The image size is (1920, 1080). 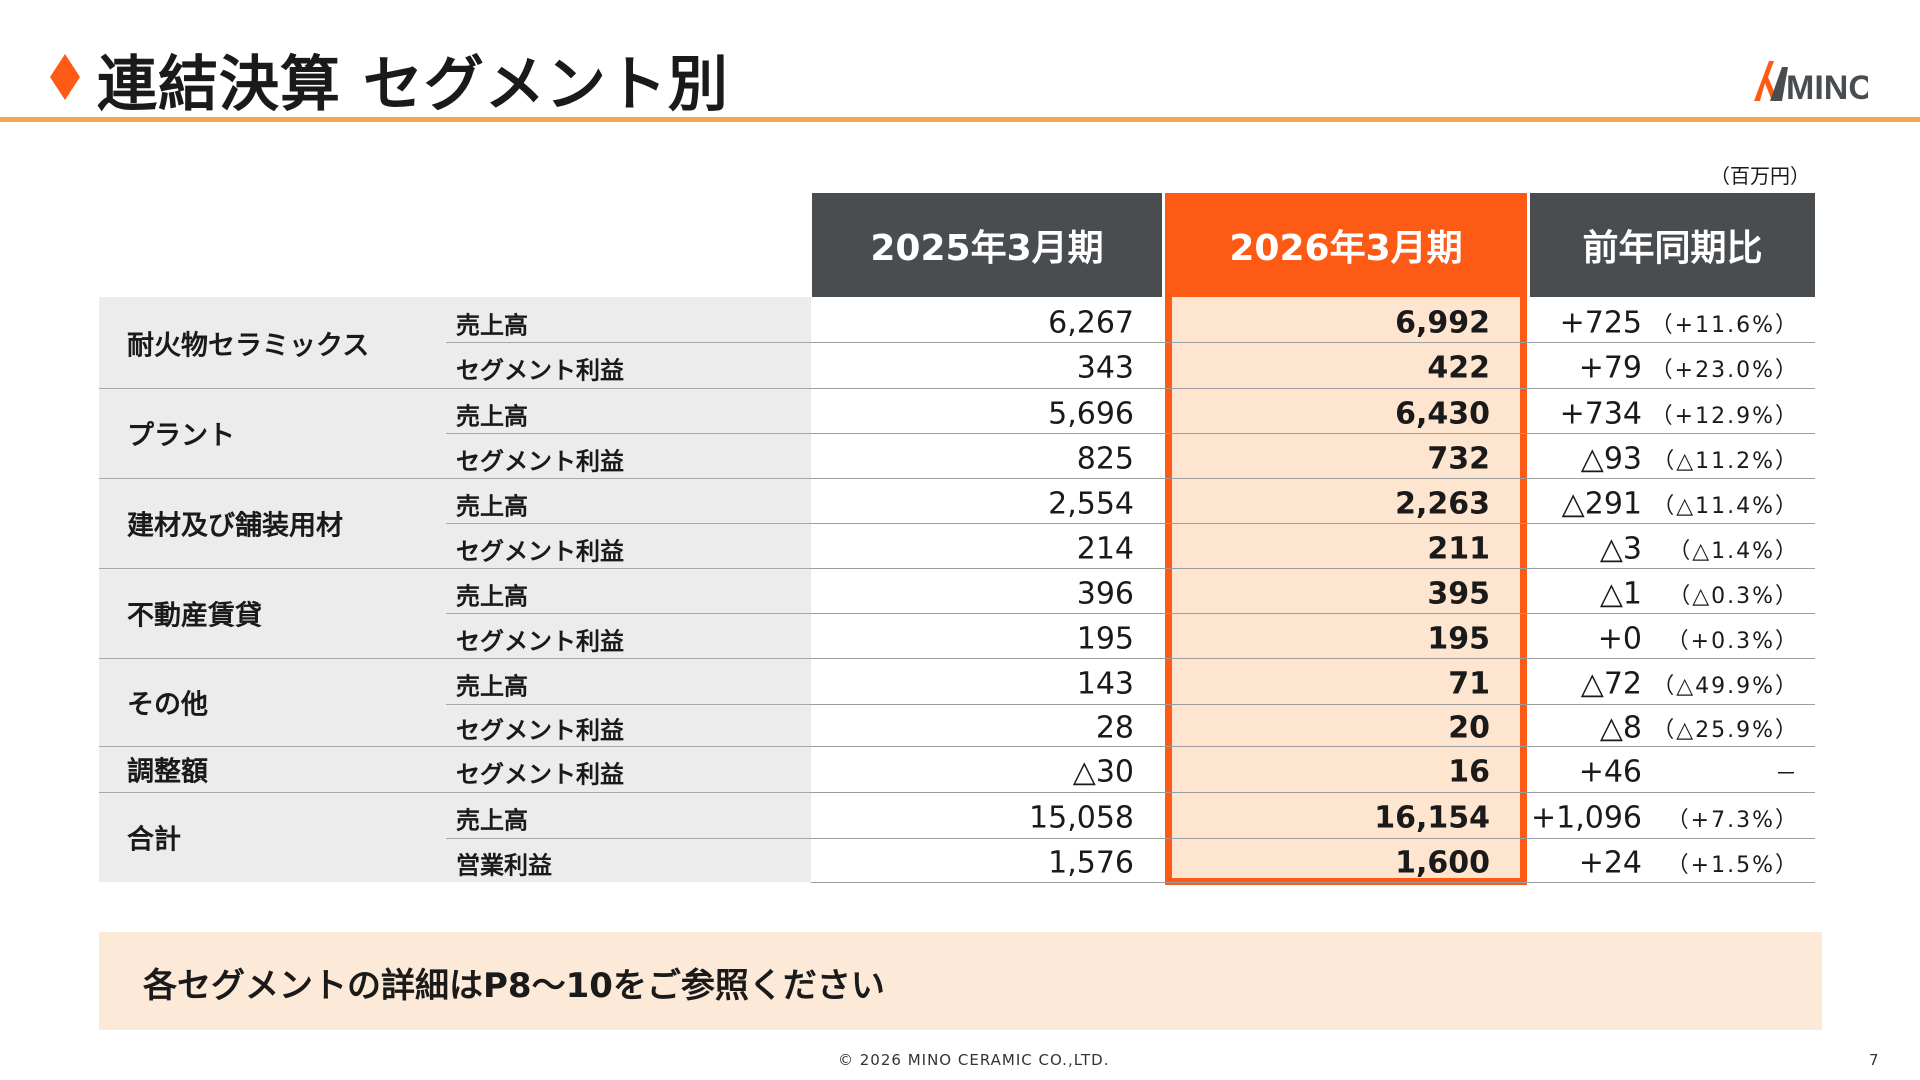 What do you see at coordinates (1105, 684) in the screenshot?
I see `value-prev-year: 143` at bounding box center [1105, 684].